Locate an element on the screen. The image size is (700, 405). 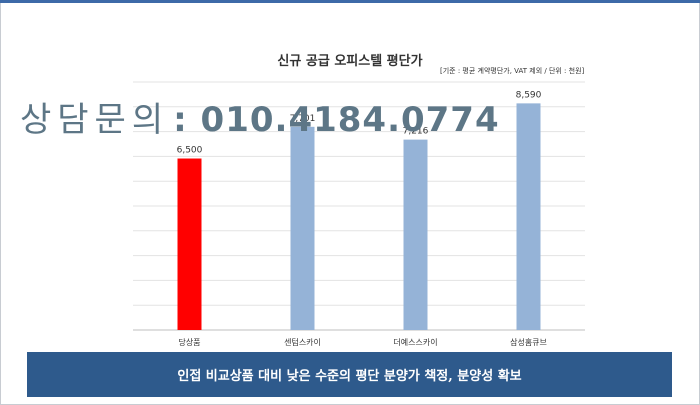
data-label-3: 8,590 is located at coordinates (529, 95).